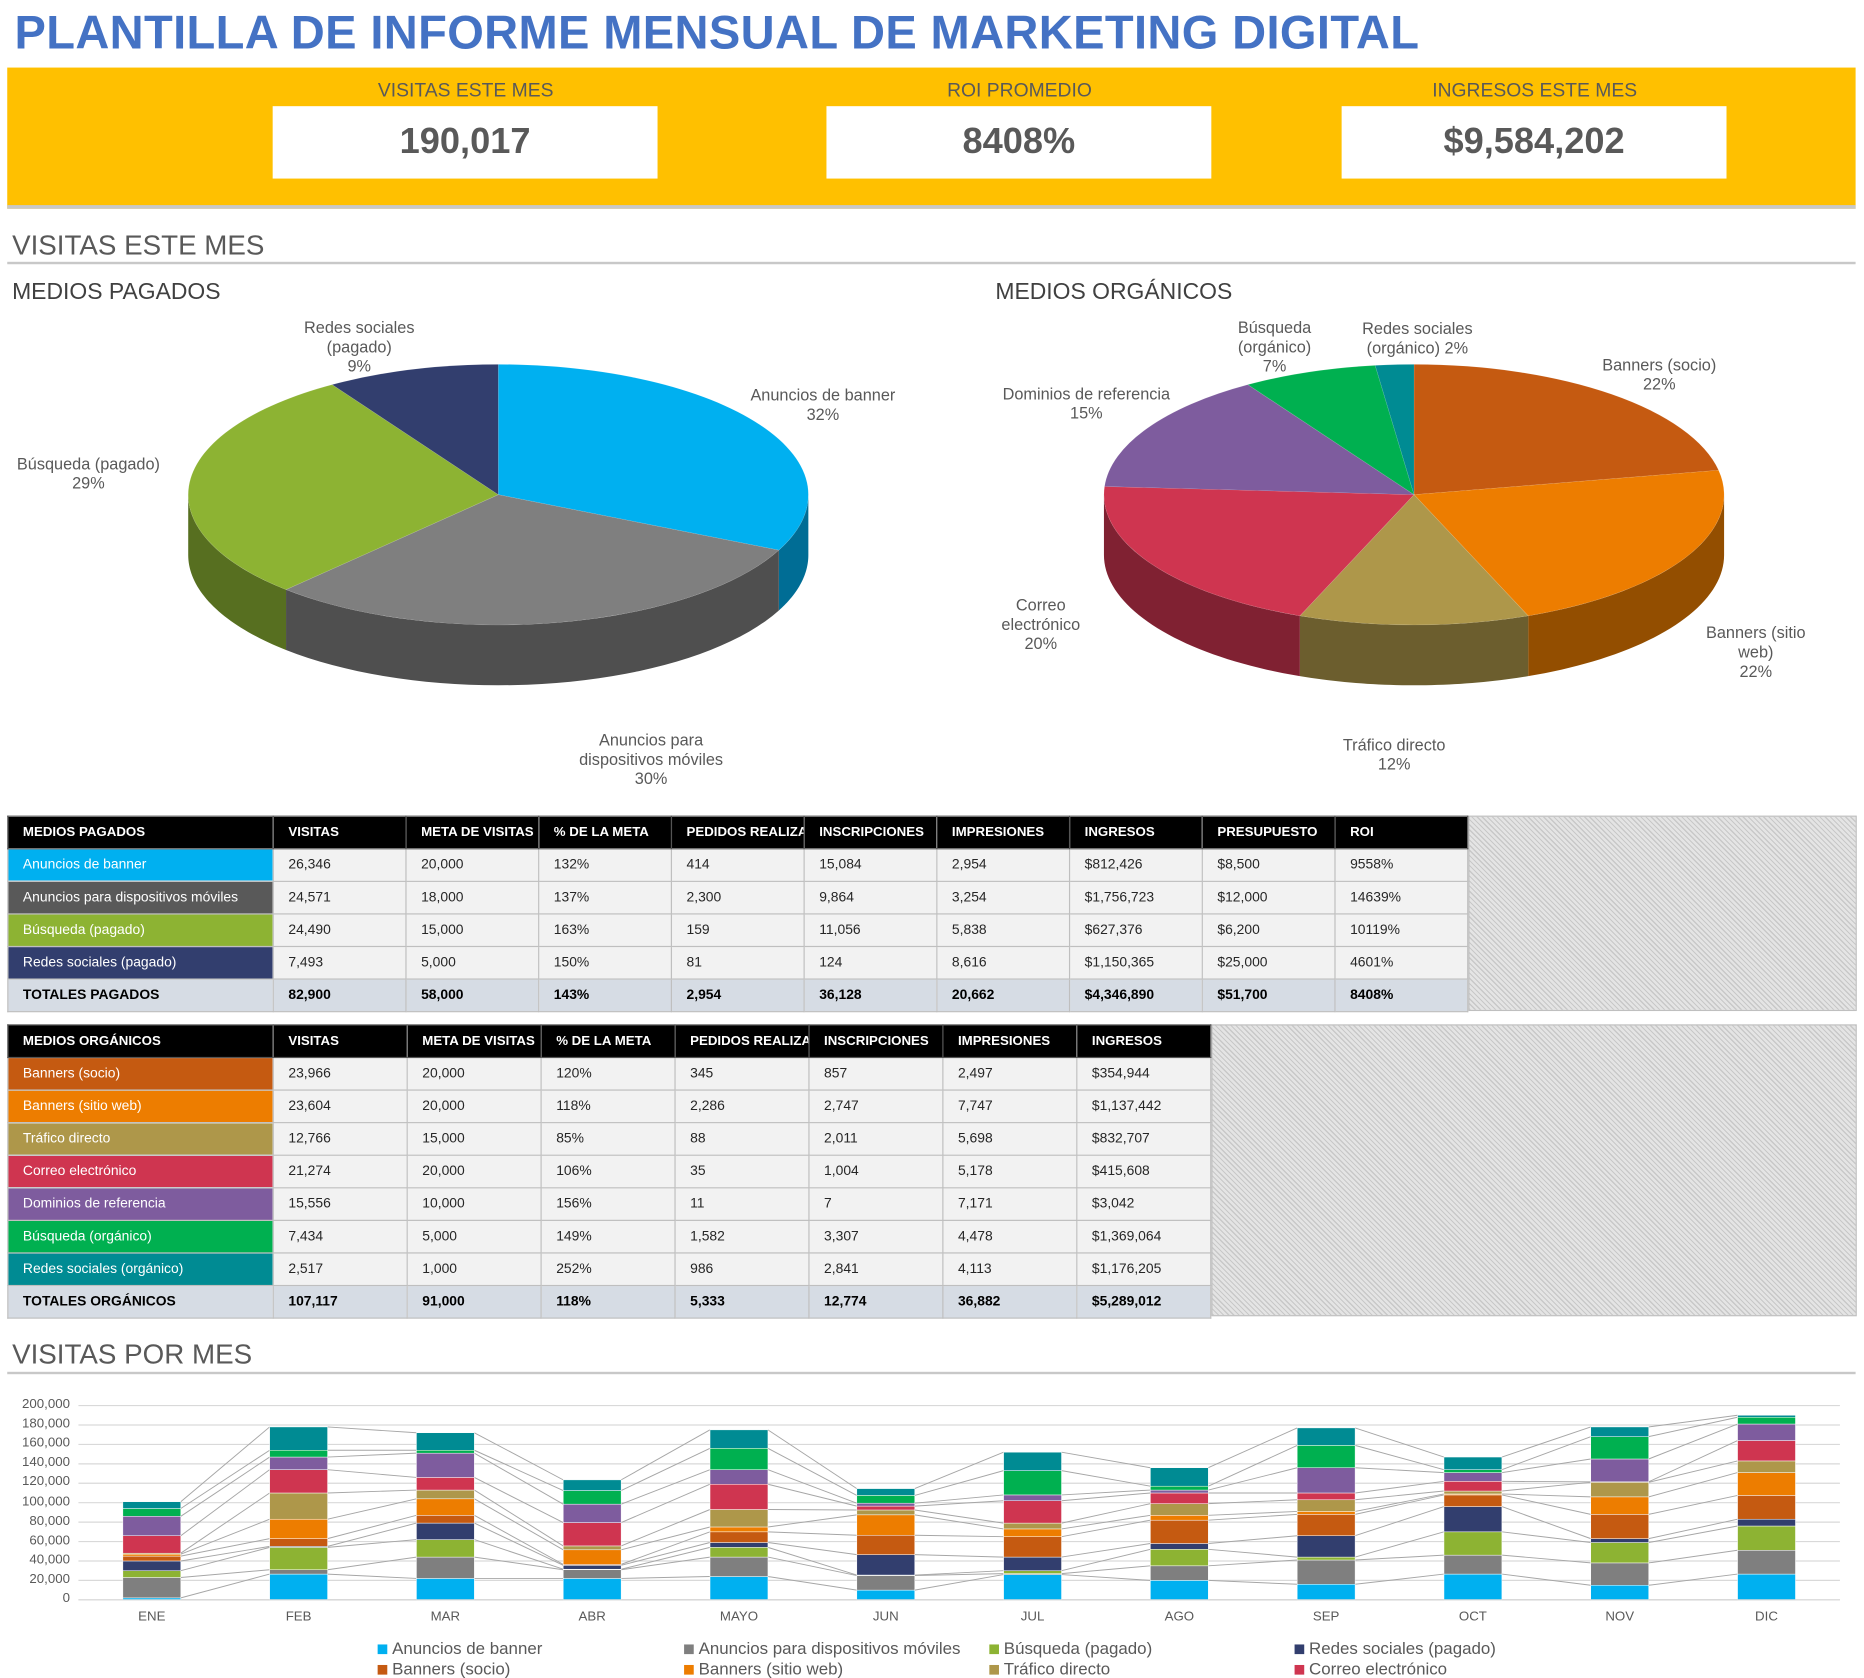 The image size is (1864, 1678). What do you see at coordinates (140, 897) in the screenshot?
I see `channel-name: Anuncios para dispositivos móviles` at bounding box center [140, 897].